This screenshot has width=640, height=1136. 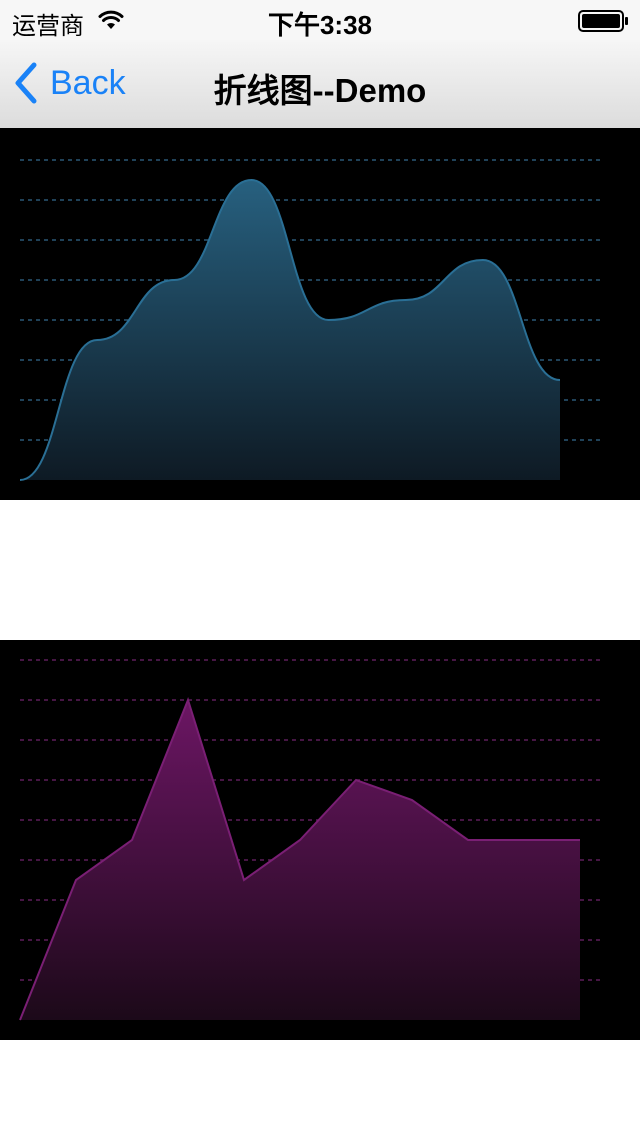 What do you see at coordinates (48, 26) in the screenshot?
I see `carrier-label: 运营商` at bounding box center [48, 26].